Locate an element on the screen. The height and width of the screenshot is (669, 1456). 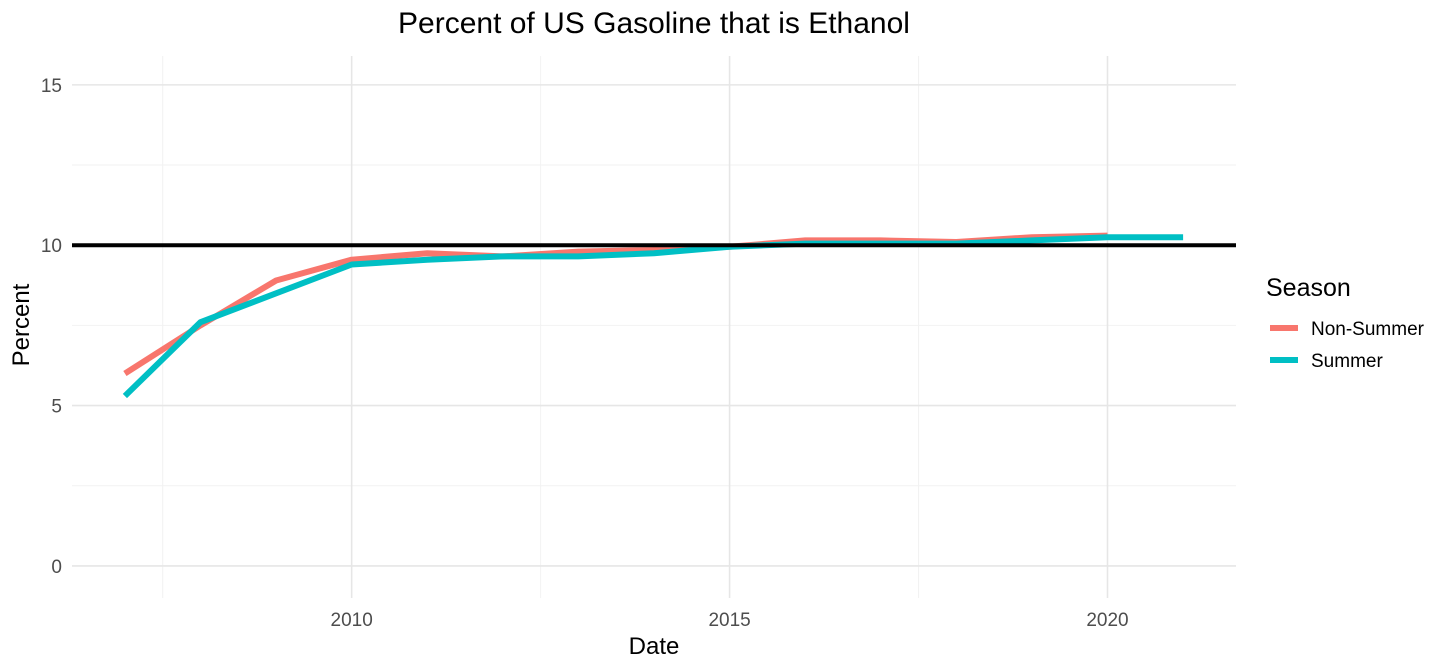
legend-label-non-summer: Non-Summer is located at coordinates (1368, 329).